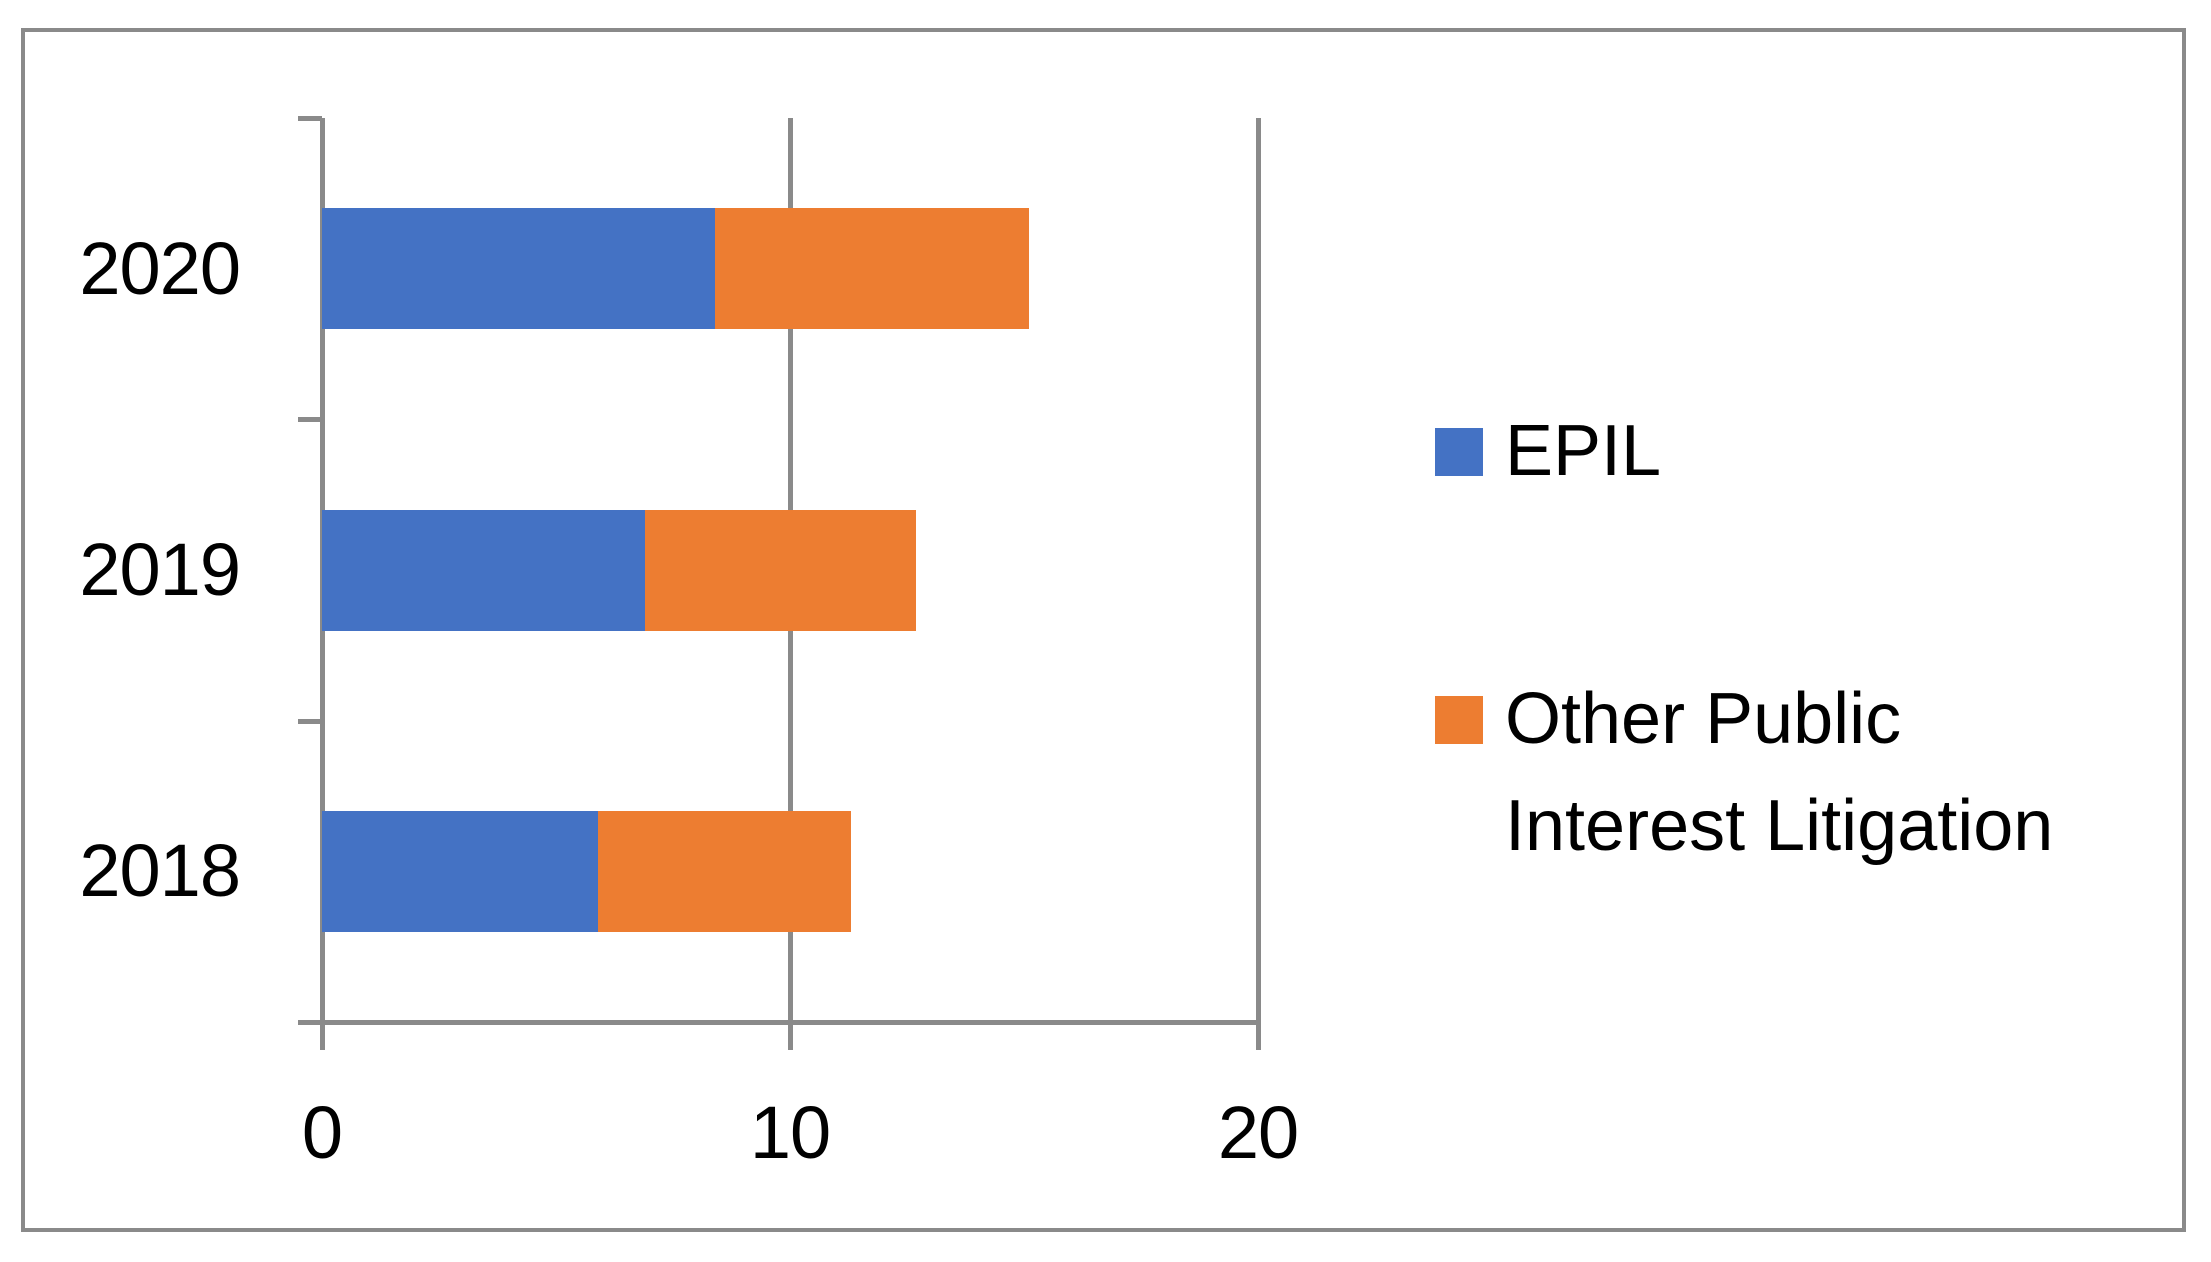  What do you see at coordinates (460, 871) in the screenshot?
I see `bar-segment-epil-2018` at bounding box center [460, 871].